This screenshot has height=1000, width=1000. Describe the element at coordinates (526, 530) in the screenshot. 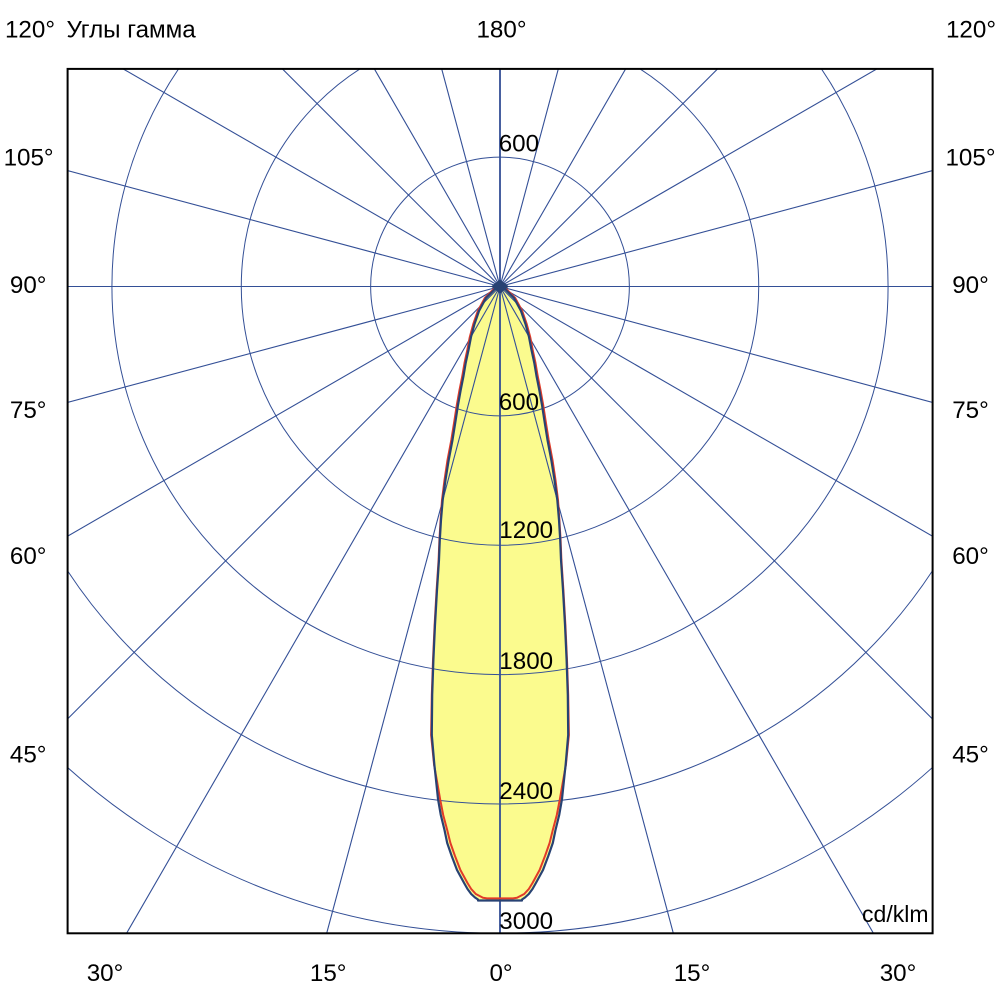

I see `svg-text: 1200` at that location.